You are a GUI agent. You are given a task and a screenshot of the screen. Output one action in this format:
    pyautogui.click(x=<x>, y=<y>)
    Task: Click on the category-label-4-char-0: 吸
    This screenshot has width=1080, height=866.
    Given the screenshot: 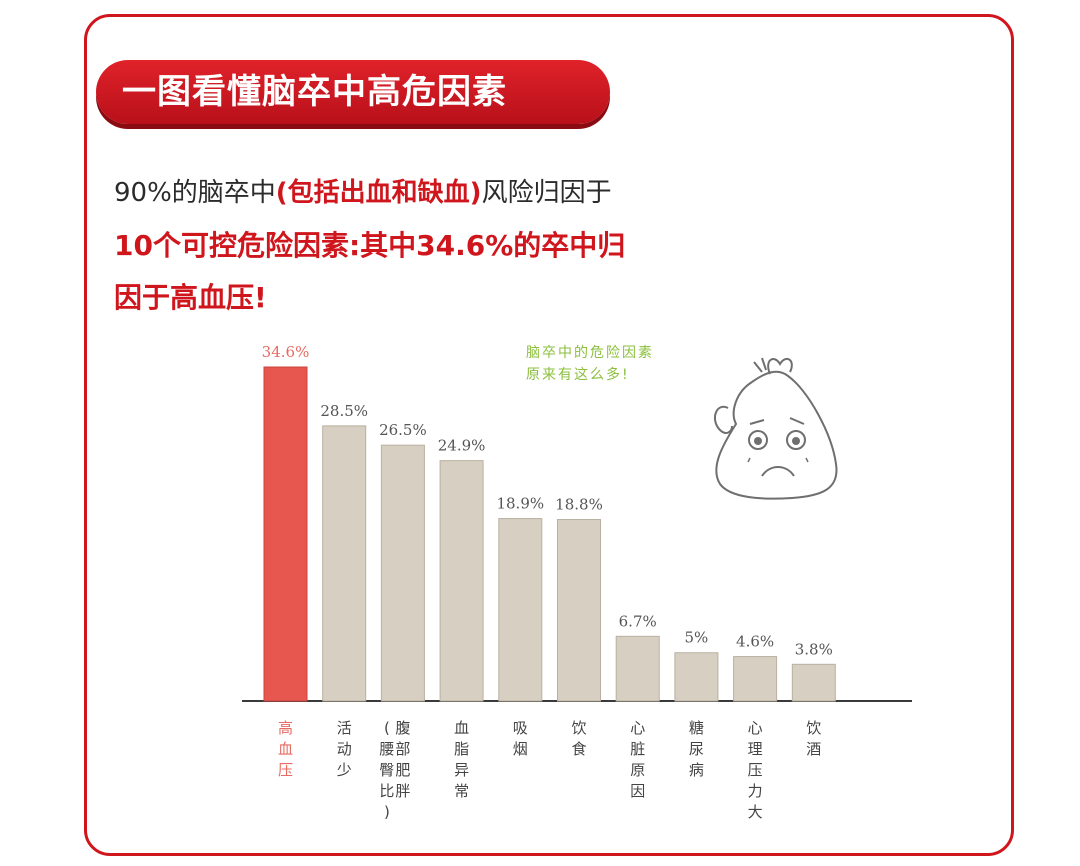 What is the action you would take?
    pyautogui.click(x=520, y=728)
    